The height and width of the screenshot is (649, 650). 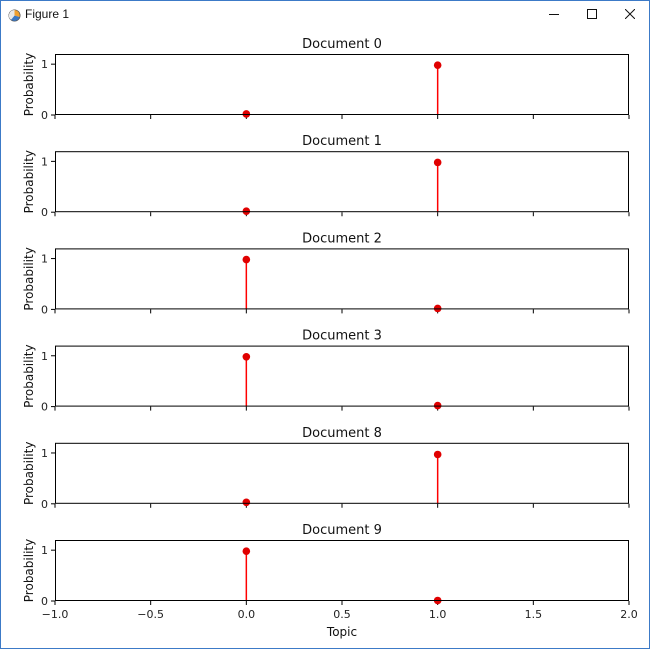 What do you see at coordinates (342, 614) in the screenshot?
I see `x-tick-label: 0.5` at bounding box center [342, 614].